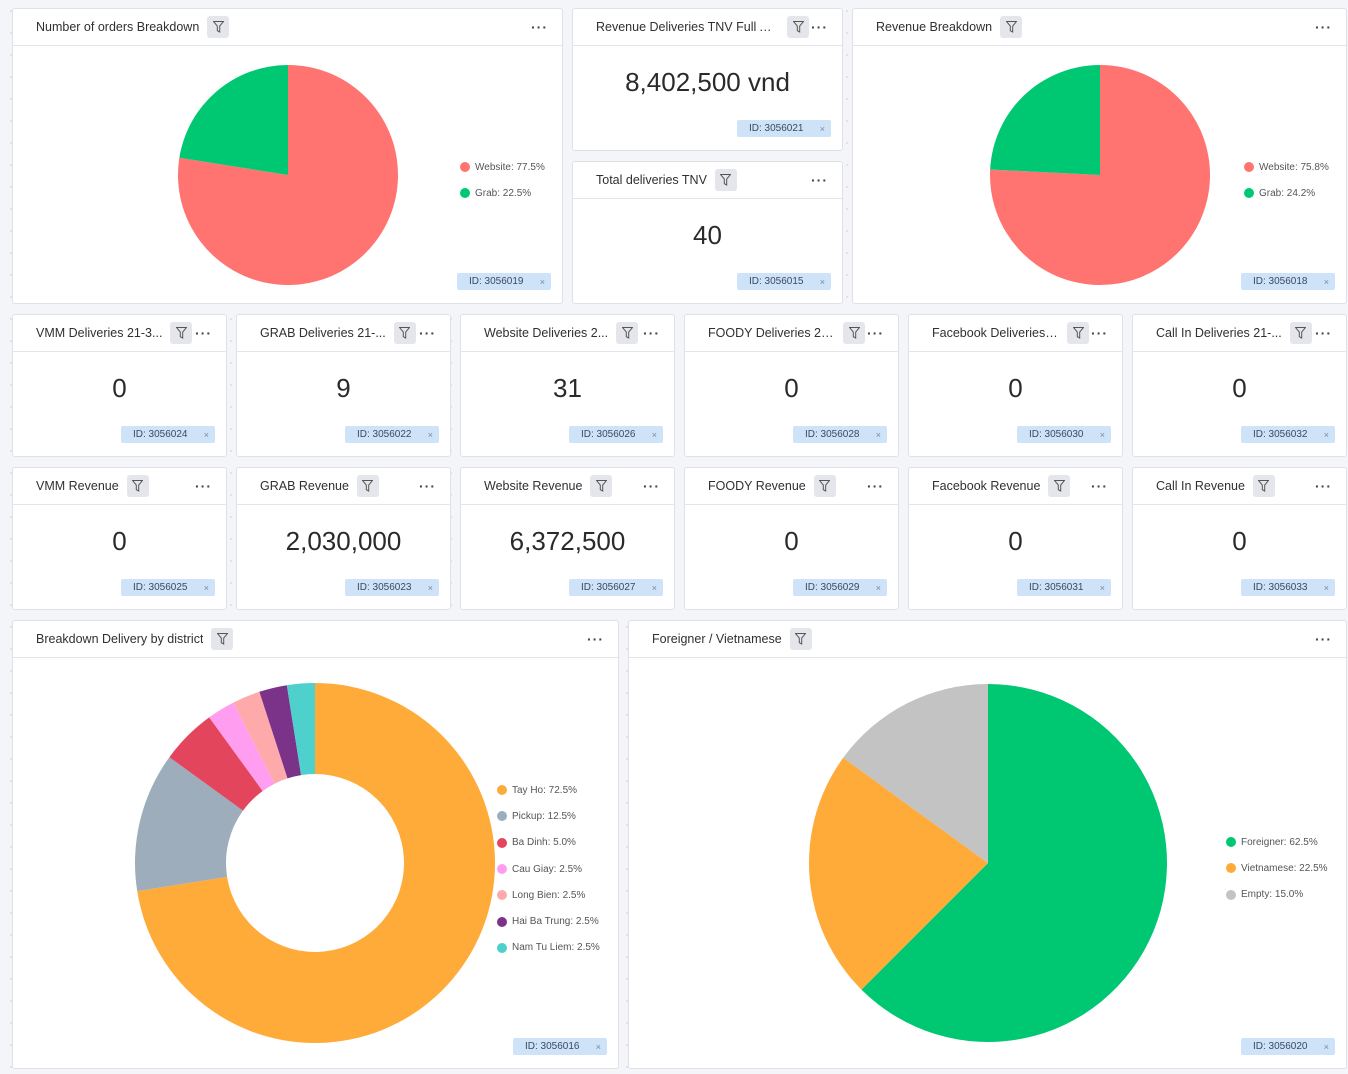 This screenshot has height=1074, width=1348. What do you see at coordinates (316, 863) in the screenshot?
I see `slice-tay-ho` at bounding box center [316, 863].